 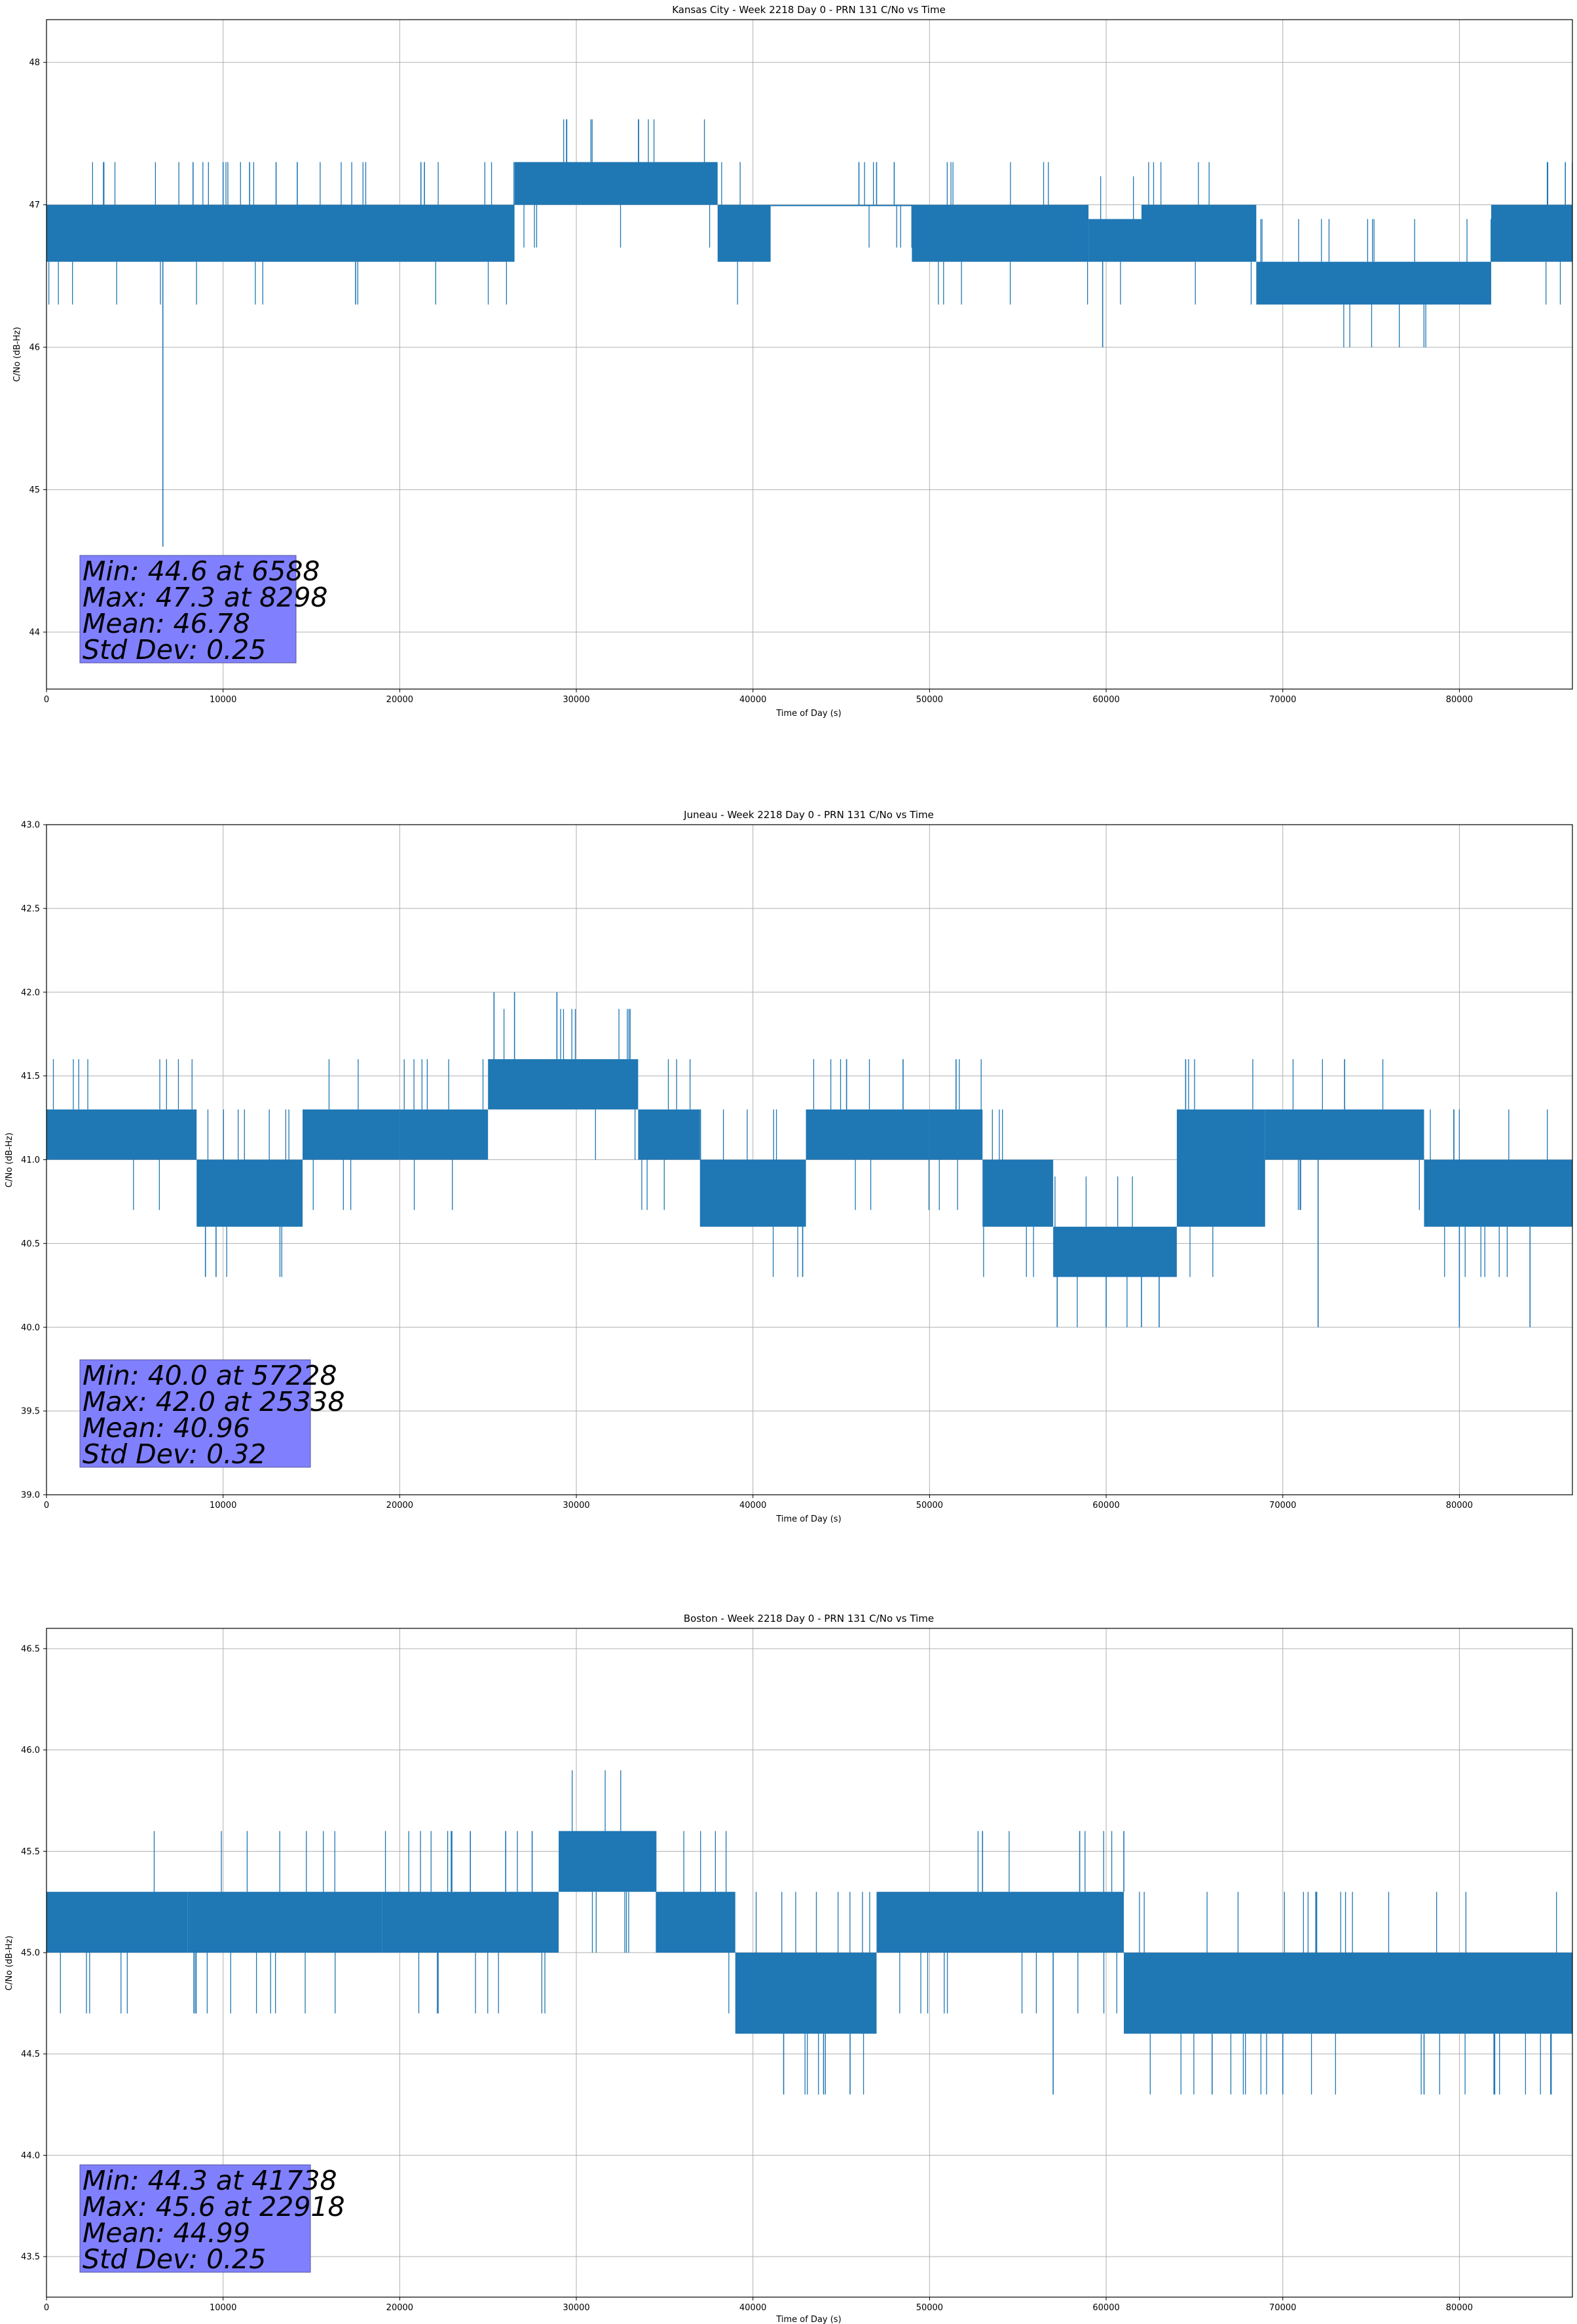 What do you see at coordinates (30, 826) in the screenshot?
I see `y-tick-label: 43.0` at bounding box center [30, 826].